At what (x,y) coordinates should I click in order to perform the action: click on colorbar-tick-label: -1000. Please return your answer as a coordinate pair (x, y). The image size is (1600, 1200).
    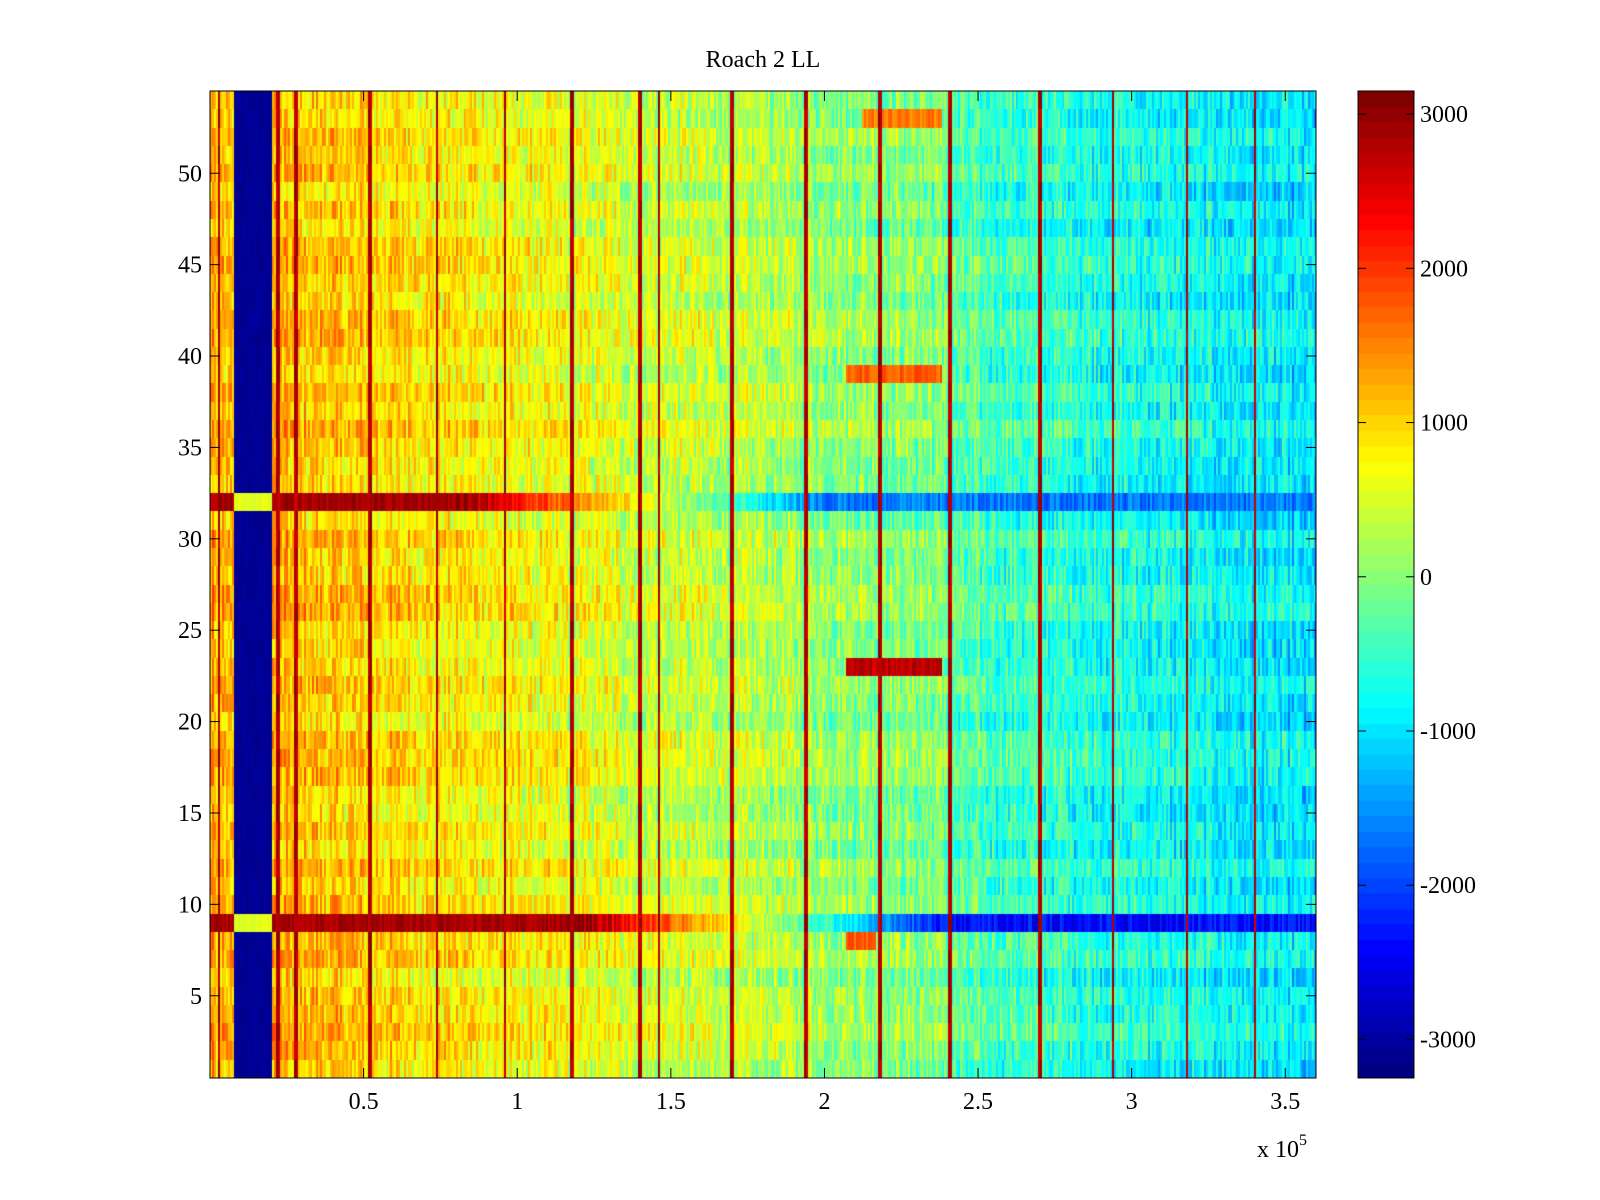
    Looking at the image, I should click on (1448, 732).